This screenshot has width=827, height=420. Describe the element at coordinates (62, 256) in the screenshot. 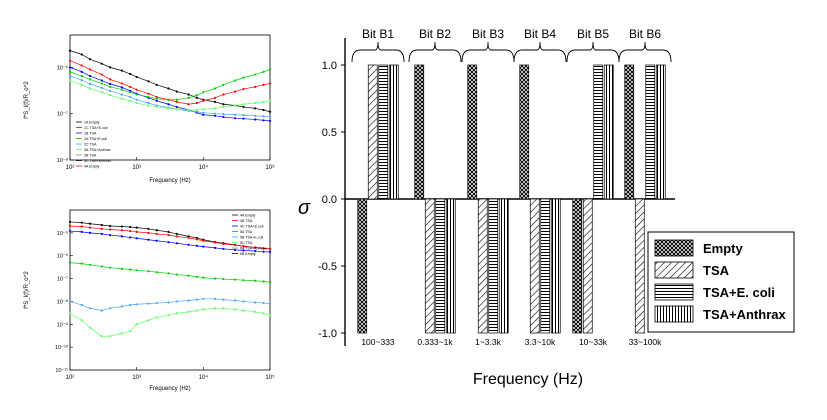

I see `y-tick-label: 10⁻⁶` at that location.